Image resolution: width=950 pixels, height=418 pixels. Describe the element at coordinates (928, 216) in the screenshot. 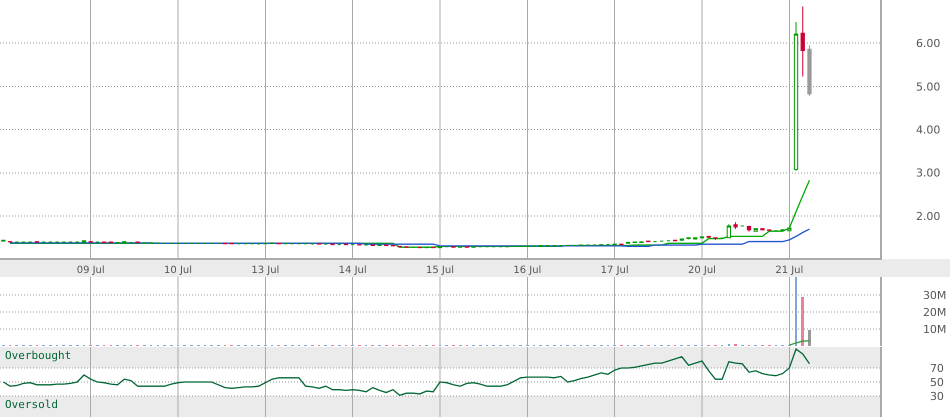

I see `y-tick-label: 2.00` at that location.